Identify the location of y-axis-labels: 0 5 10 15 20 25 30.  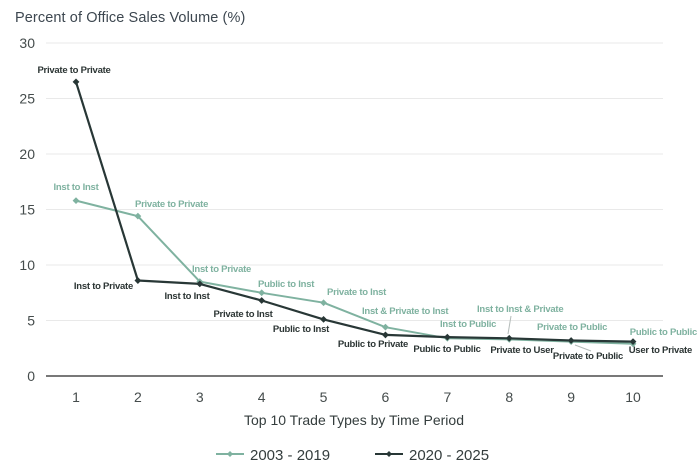
(27, 209).